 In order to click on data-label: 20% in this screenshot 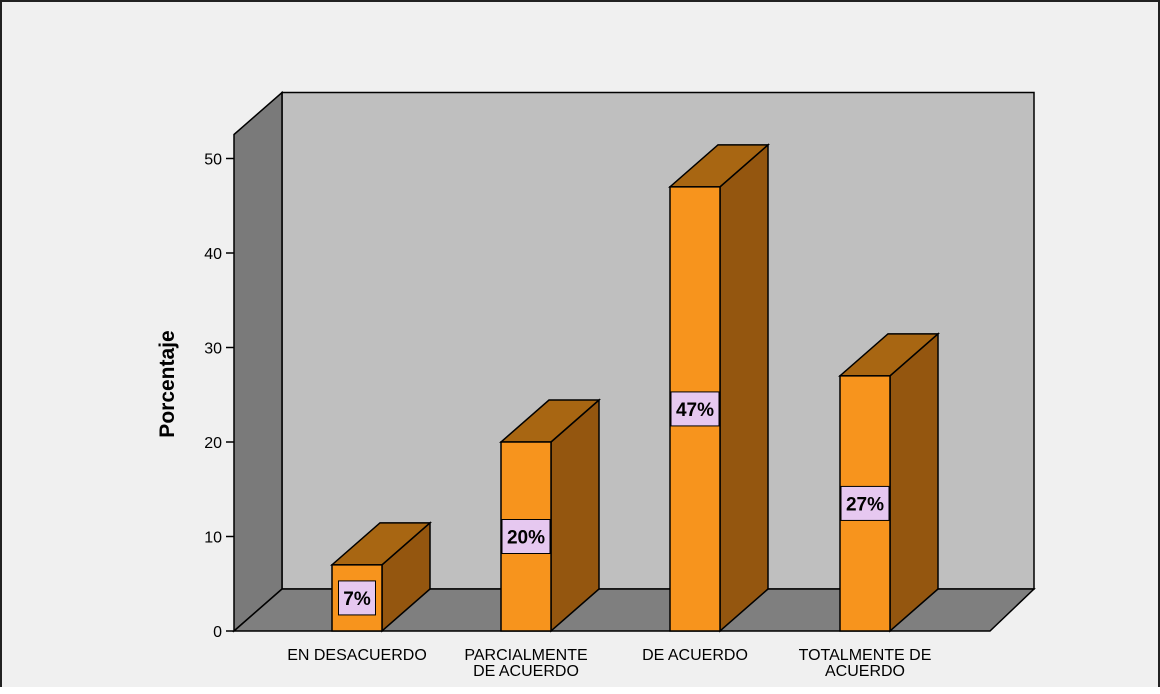, I will do `click(526, 538)`.